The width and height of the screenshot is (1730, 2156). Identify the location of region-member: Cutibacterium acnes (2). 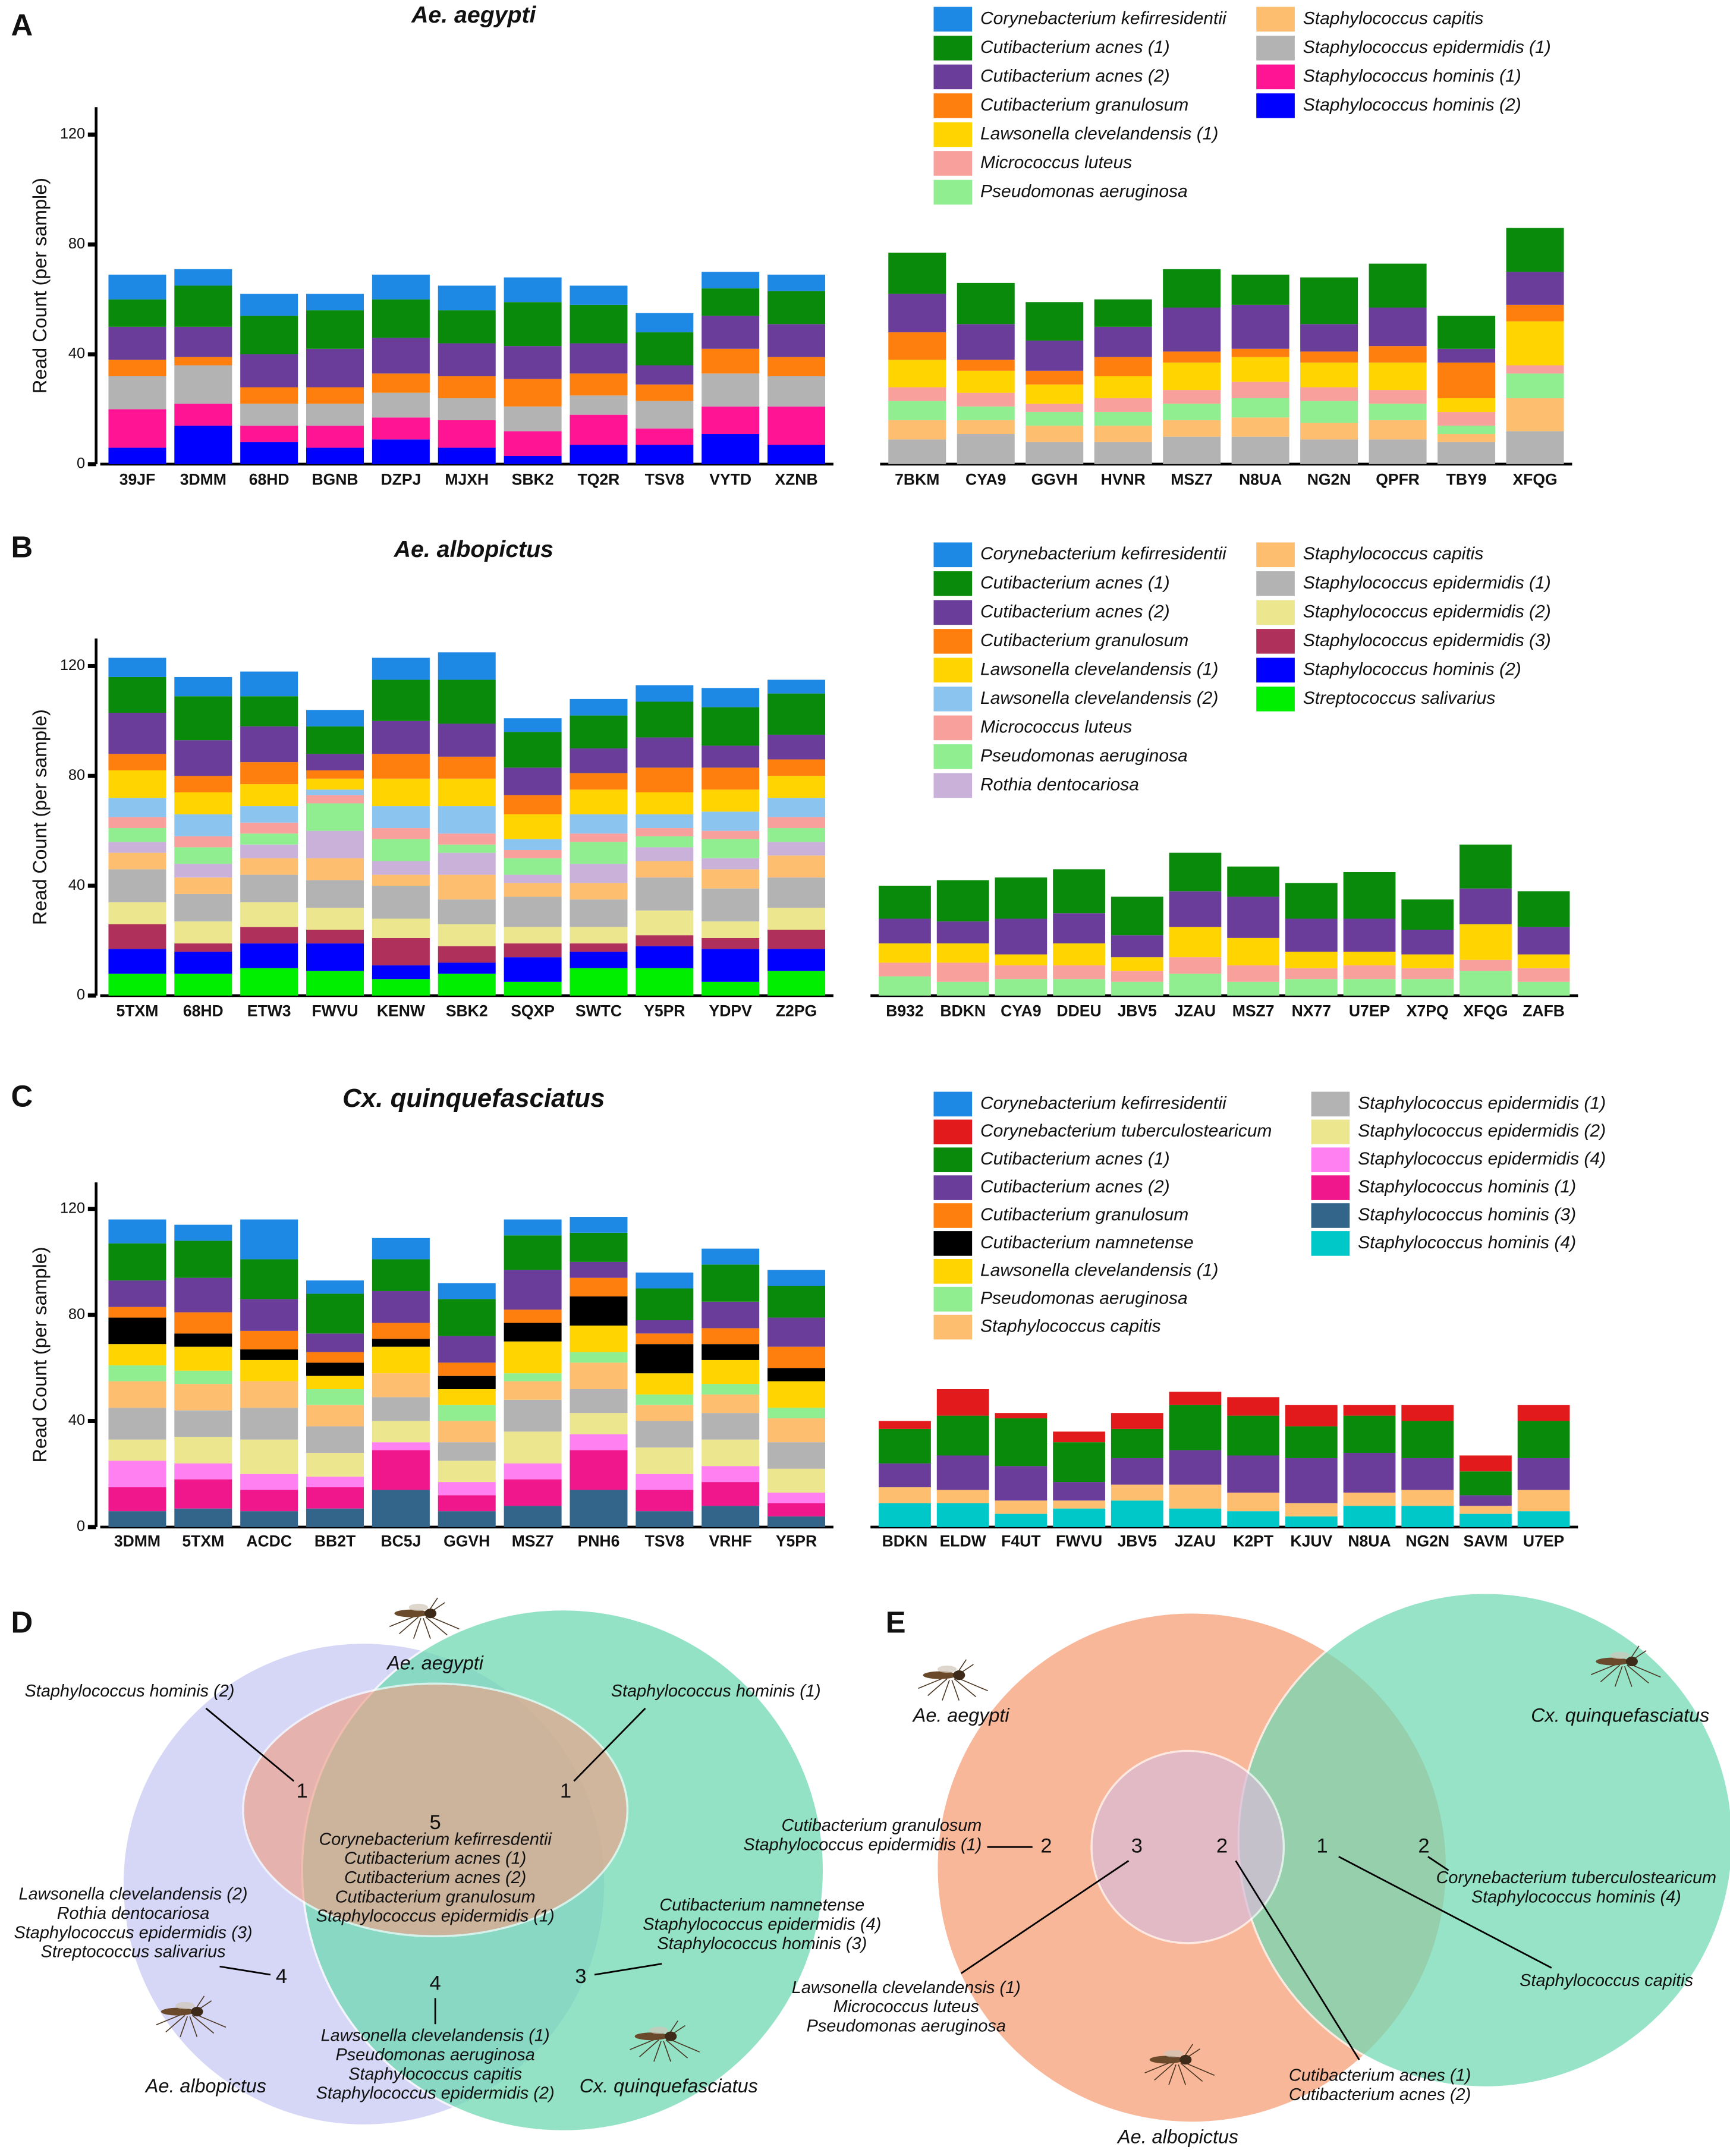
(1380, 2094).